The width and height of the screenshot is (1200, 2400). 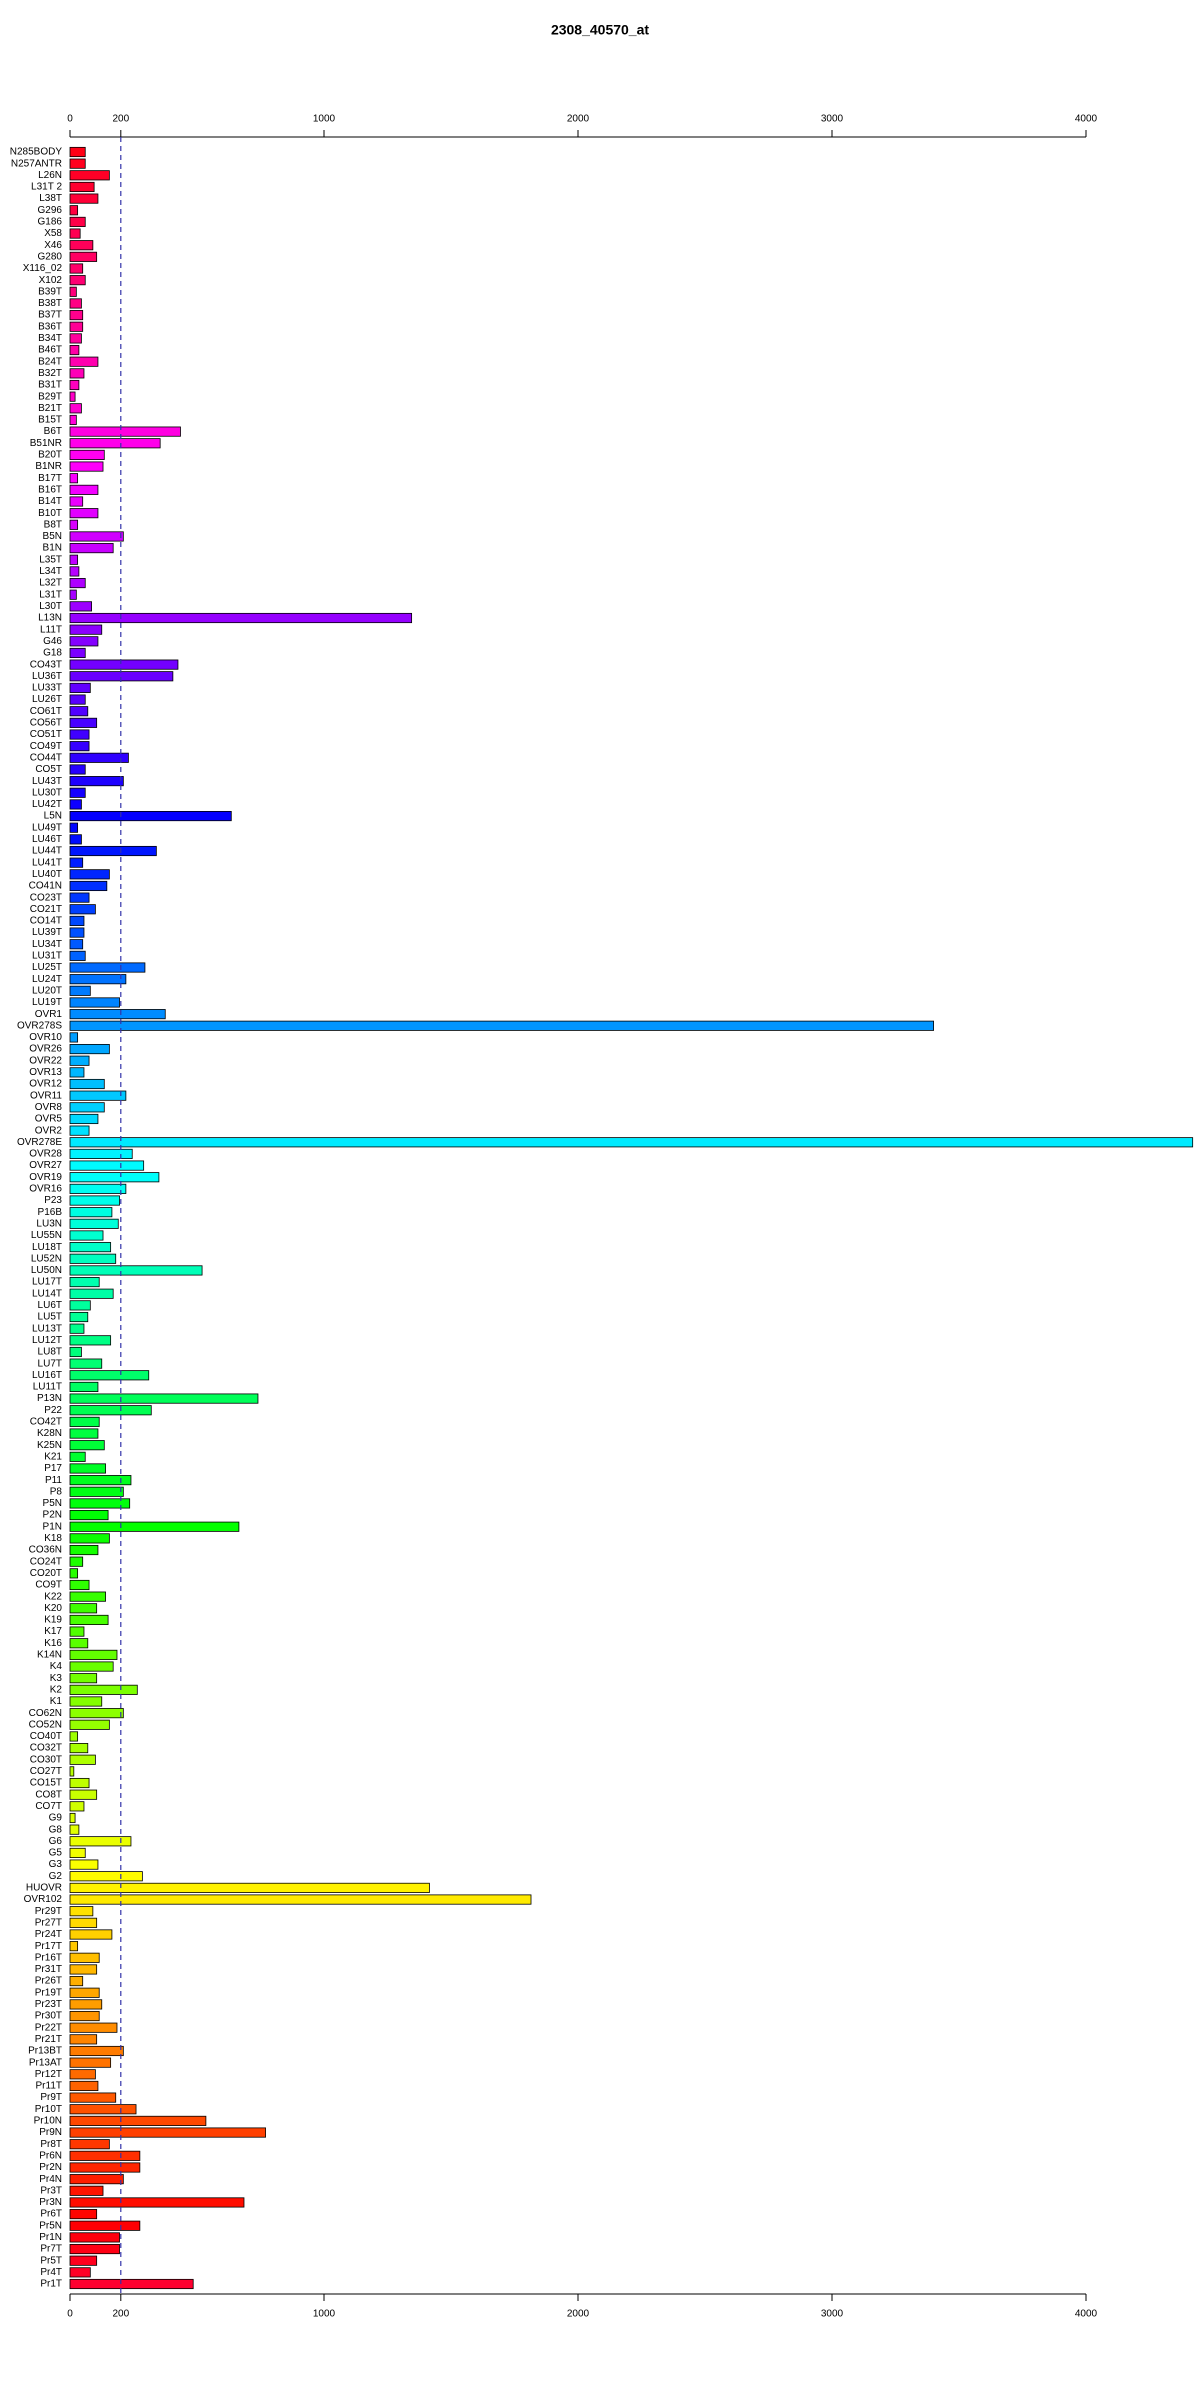 What do you see at coordinates (50, 571) in the screenshot?
I see `y-tick-label: L34T` at bounding box center [50, 571].